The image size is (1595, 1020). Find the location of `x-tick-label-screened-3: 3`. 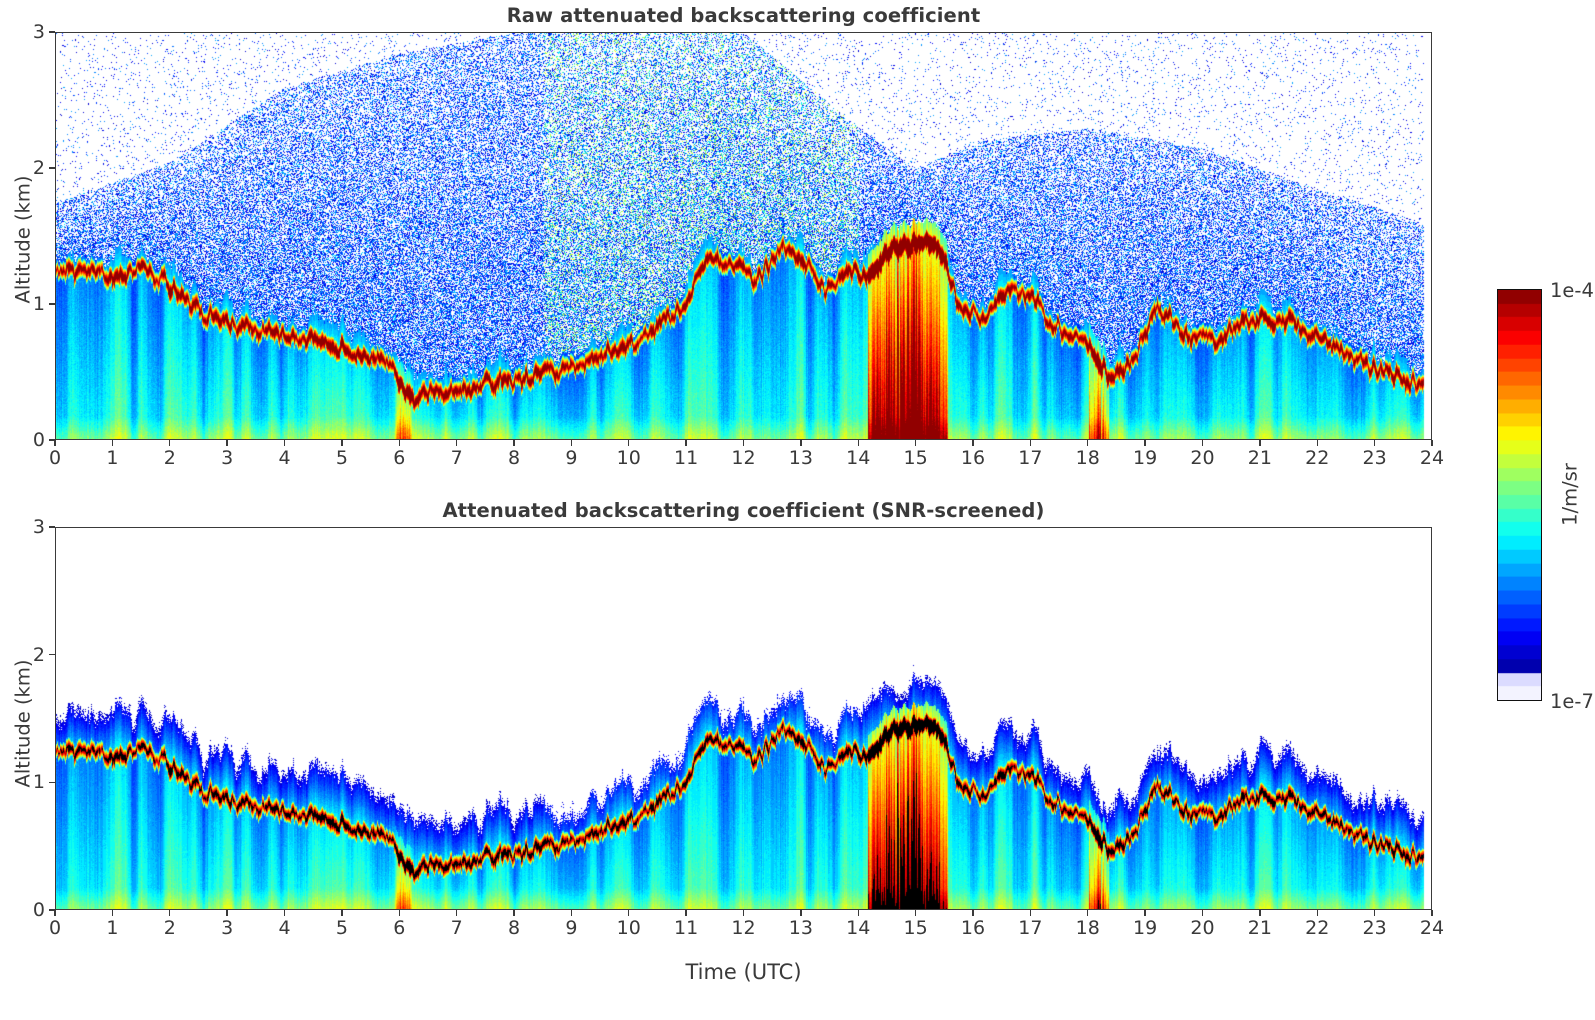

x-tick-label-screened-3: 3 is located at coordinates (227, 928).